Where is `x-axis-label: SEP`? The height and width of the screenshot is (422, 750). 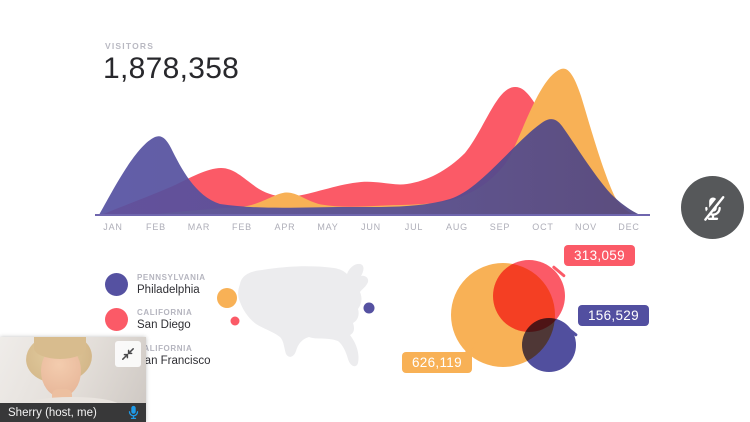
x-axis-label: SEP is located at coordinates (500, 227).